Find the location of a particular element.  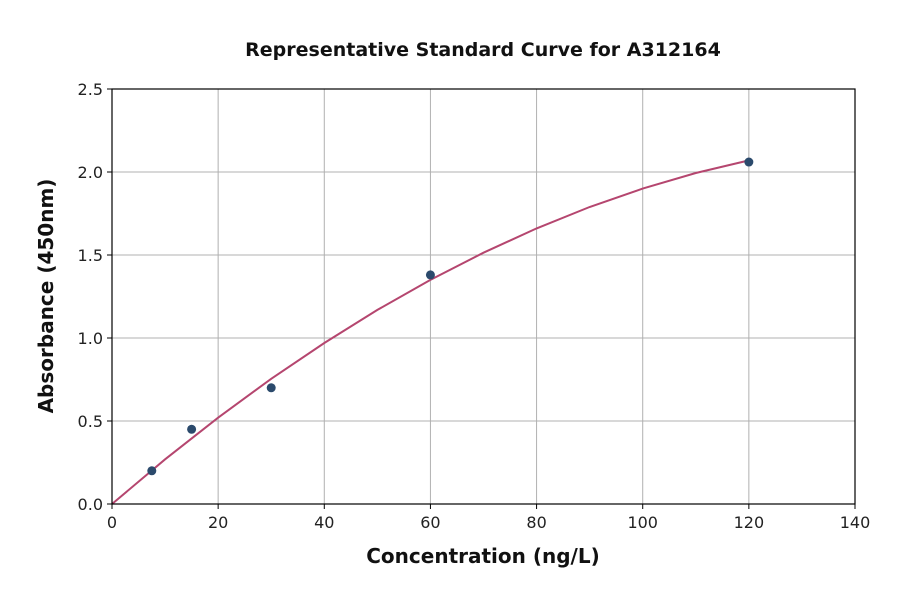

x-tick-label: 80 is located at coordinates (536, 522).